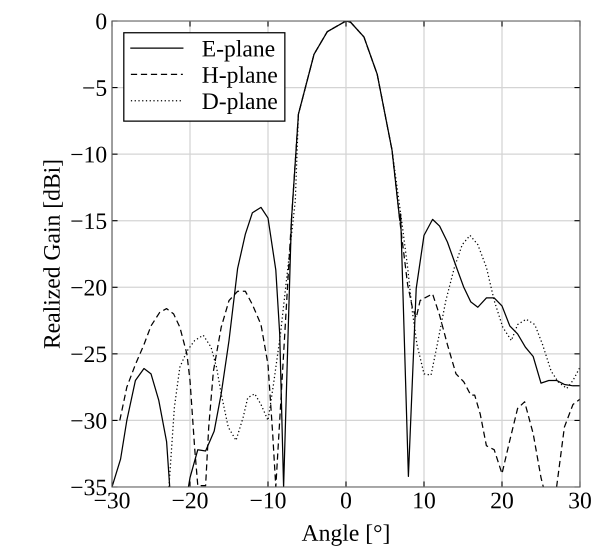 The width and height of the screenshot is (592, 557). Describe the element at coordinates (346, 500) in the screenshot. I see `x-tick-label: 0` at that location.